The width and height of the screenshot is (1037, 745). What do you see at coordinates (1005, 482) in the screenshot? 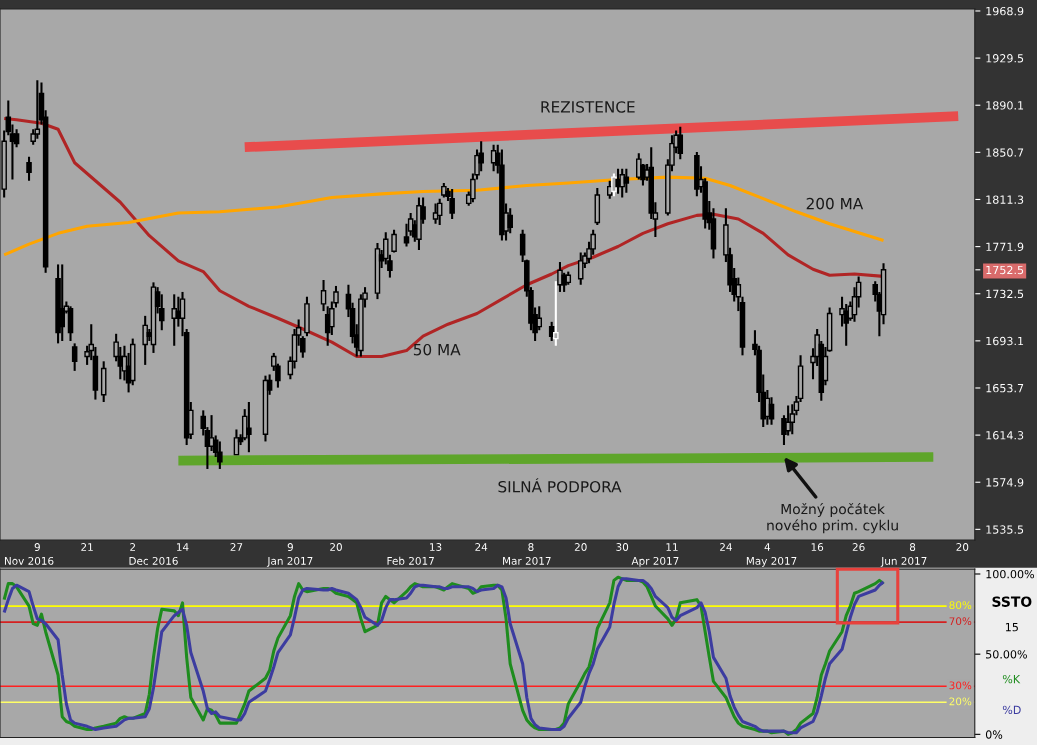
I see `y-tick-label: 1574.9` at bounding box center [1005, 482].